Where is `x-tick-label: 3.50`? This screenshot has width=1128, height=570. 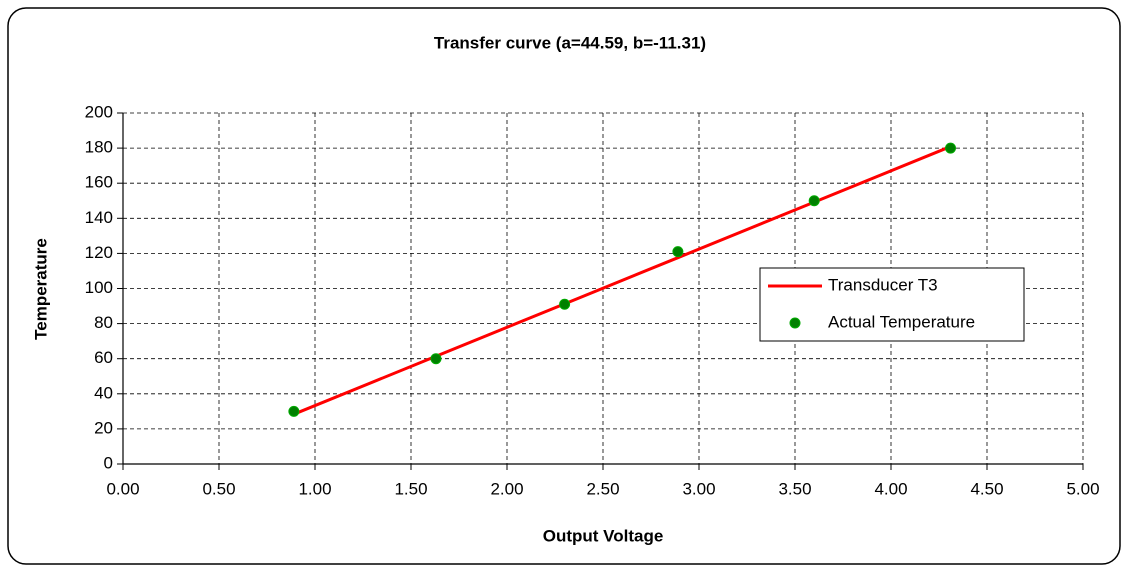 x-tick-label: 3.50 is located at coordinates (794, 488).